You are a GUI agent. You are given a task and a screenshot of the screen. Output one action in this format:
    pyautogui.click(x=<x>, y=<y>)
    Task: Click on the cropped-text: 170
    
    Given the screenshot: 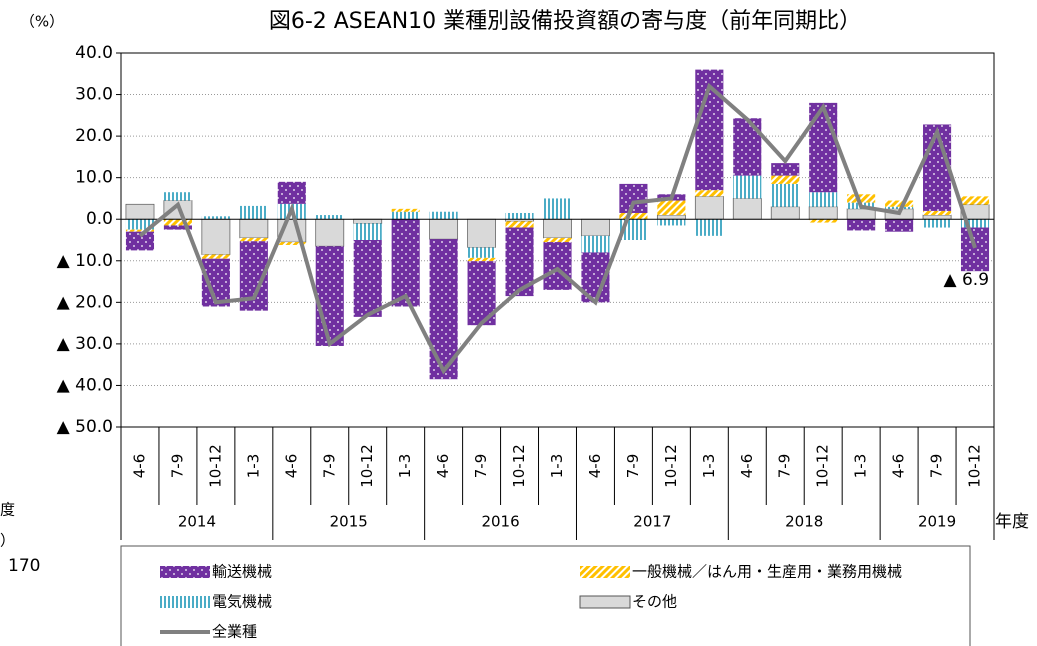 What is the action you would take?
    pyautogui.click(x=24, y=566)
    